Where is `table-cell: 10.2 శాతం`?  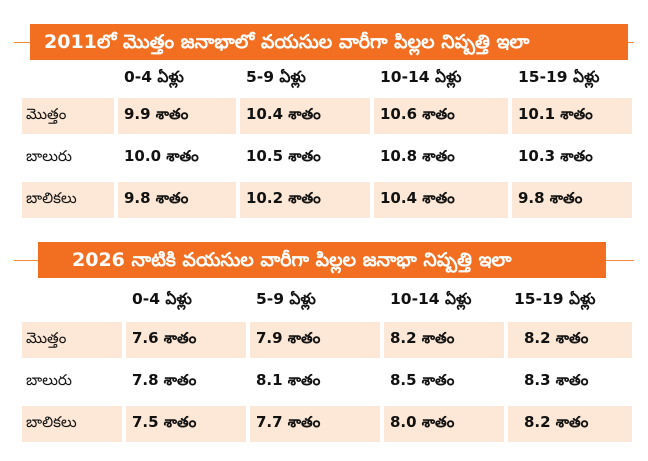 table-cell: 10.2 శాతం is located at coordinates (305, 200).